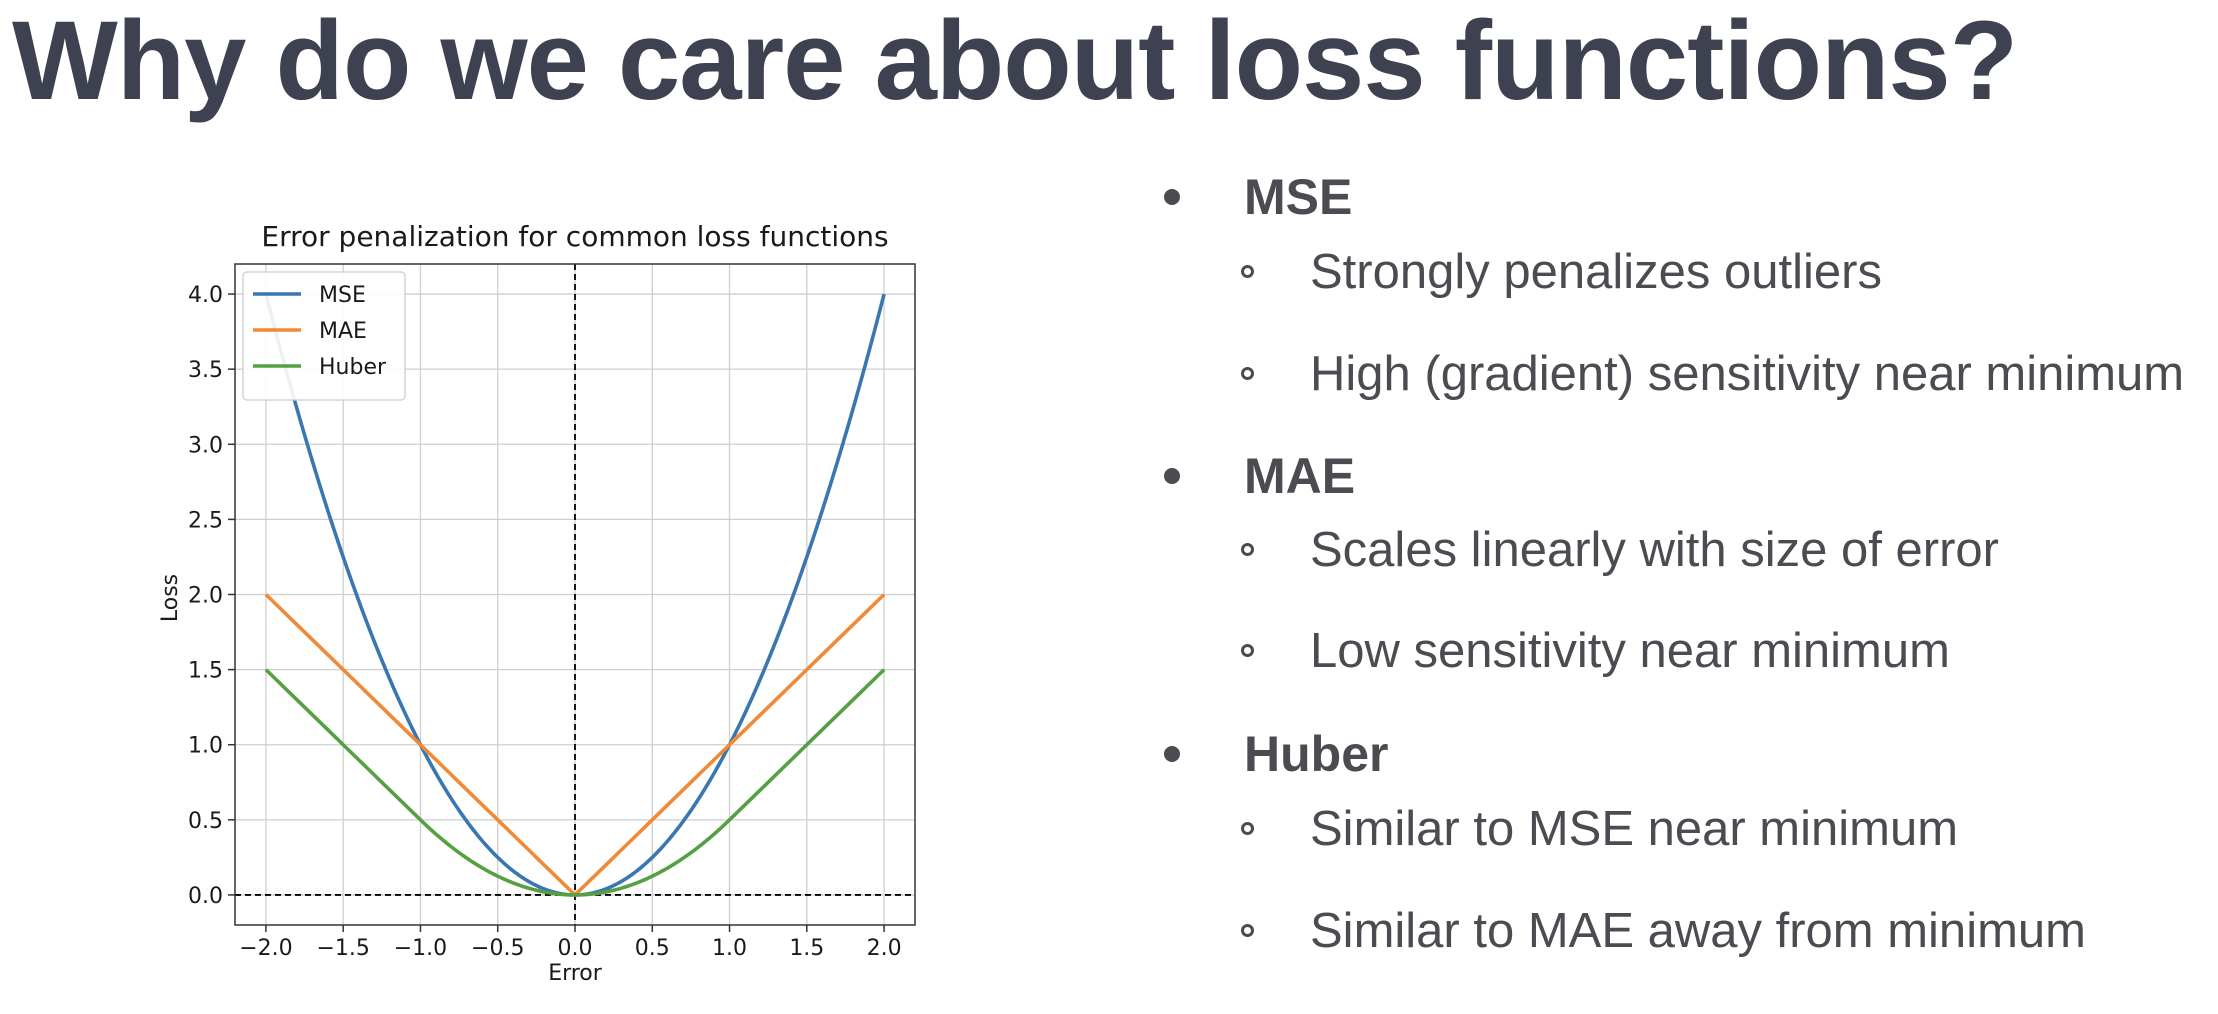 The height and width of the screenshot is (1014, 2218). Describe the element at coordinates (1630, 651) in the screenshot. I see `bullet-mae-sub-2: Low sensitivity near minimum` at that location.